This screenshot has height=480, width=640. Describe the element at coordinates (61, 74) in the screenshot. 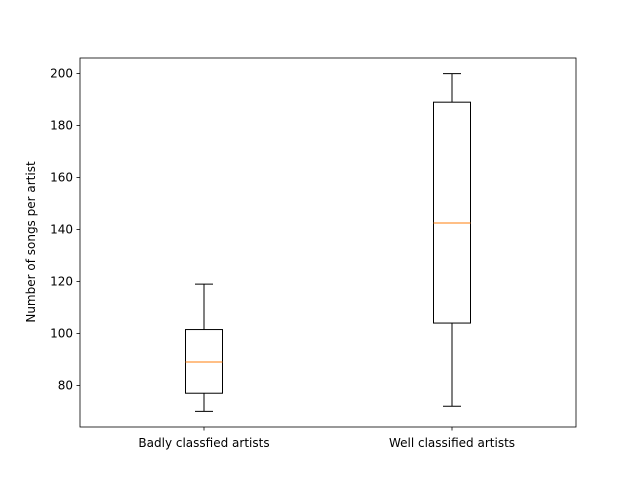

I see `y-tick-label: 200` at that location.